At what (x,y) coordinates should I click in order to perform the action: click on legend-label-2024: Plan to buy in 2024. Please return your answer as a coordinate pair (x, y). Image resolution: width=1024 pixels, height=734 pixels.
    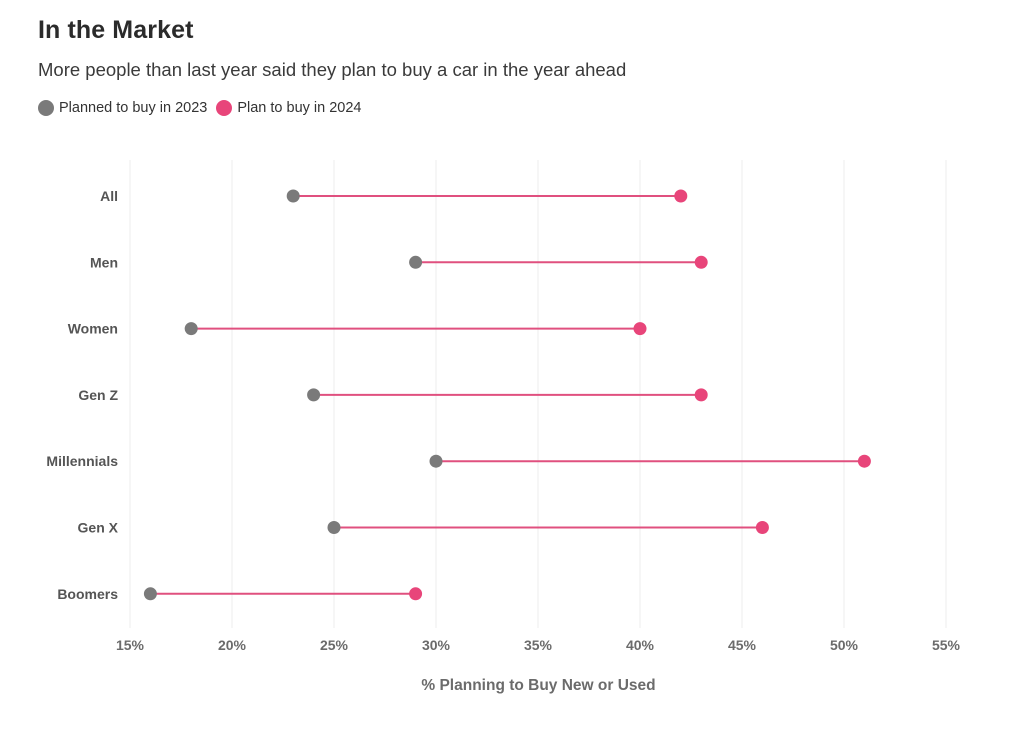
    Looking at the image, I should click on (299, 108).